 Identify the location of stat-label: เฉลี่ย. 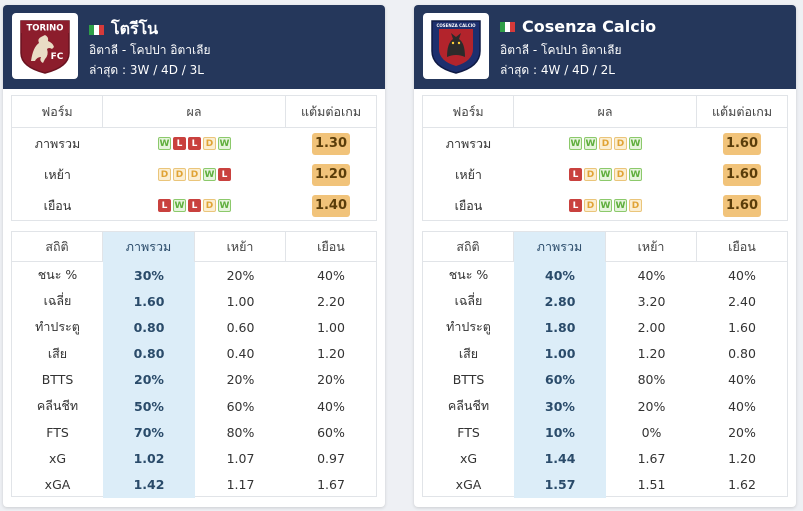
(468, 301).